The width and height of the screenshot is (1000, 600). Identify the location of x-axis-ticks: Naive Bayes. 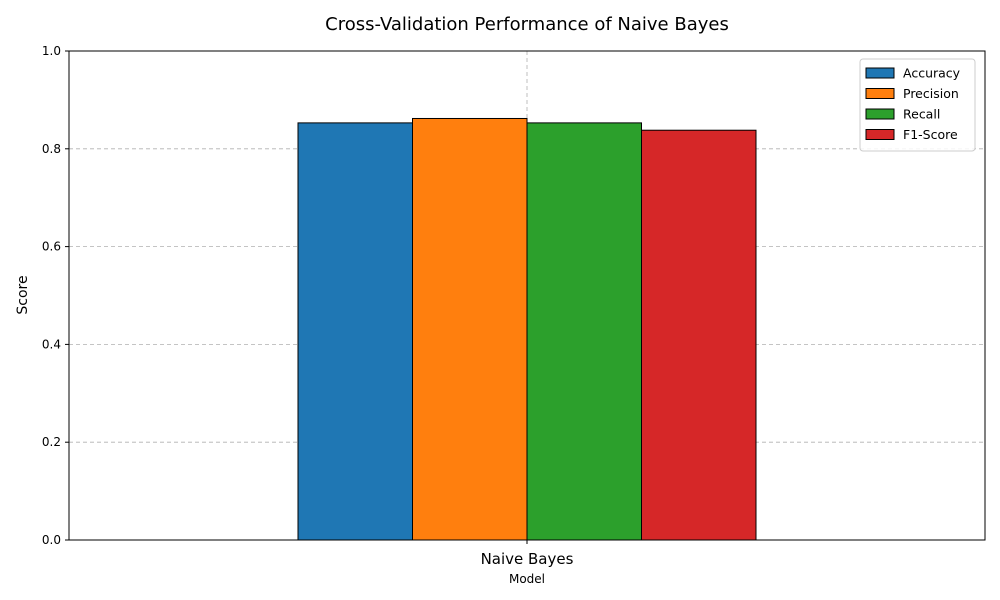
(527, 554).